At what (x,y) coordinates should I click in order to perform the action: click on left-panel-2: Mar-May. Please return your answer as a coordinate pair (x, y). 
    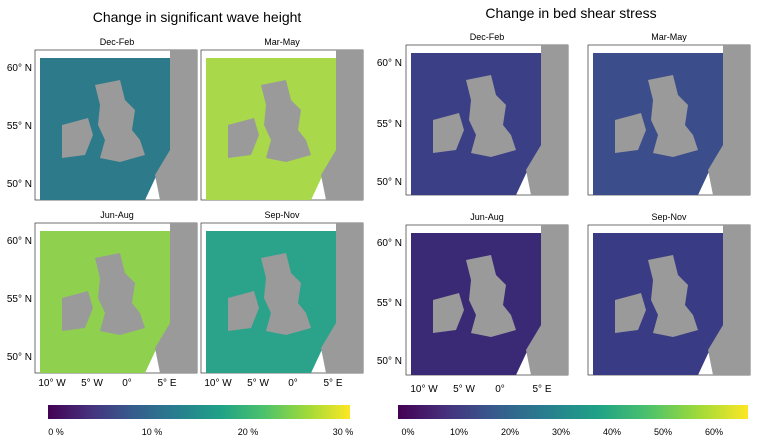
    Looking at the image, I should click on (282, 119).